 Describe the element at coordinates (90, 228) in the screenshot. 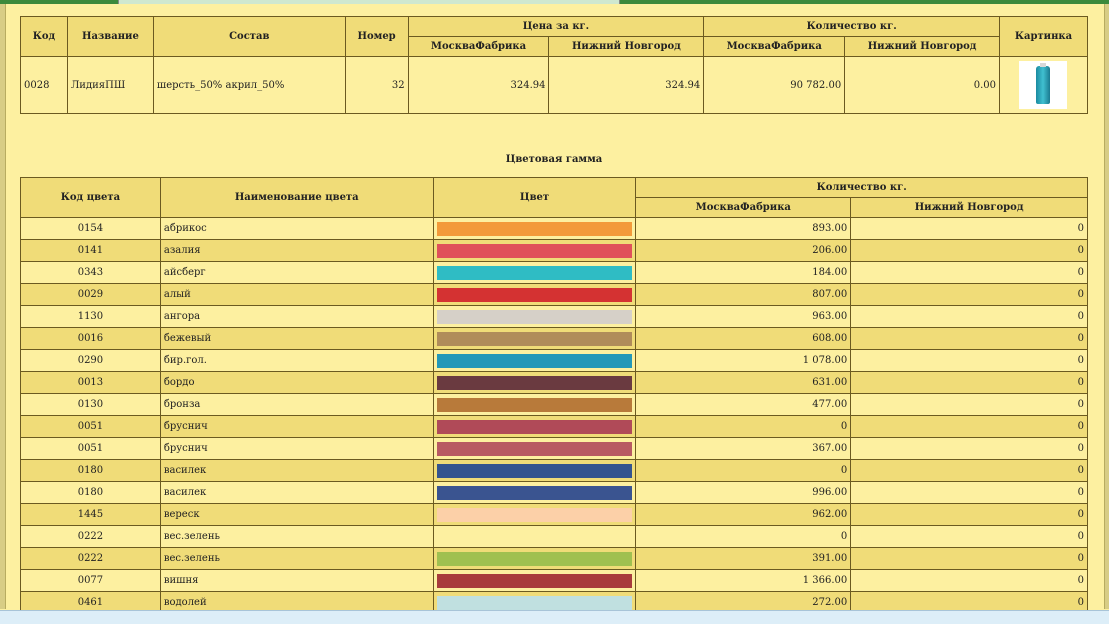

I see `color-code: 0154` at that location.